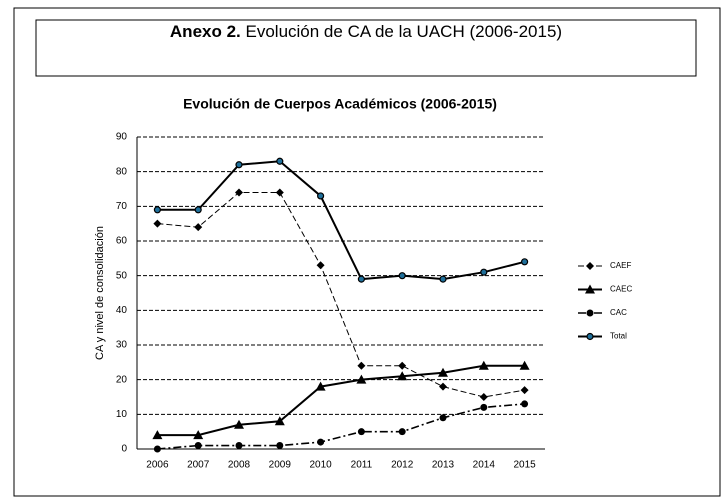 The width and height of the screenshot is (728, 497). I want to click on x-tick-label: 2009, so click(280, 465).